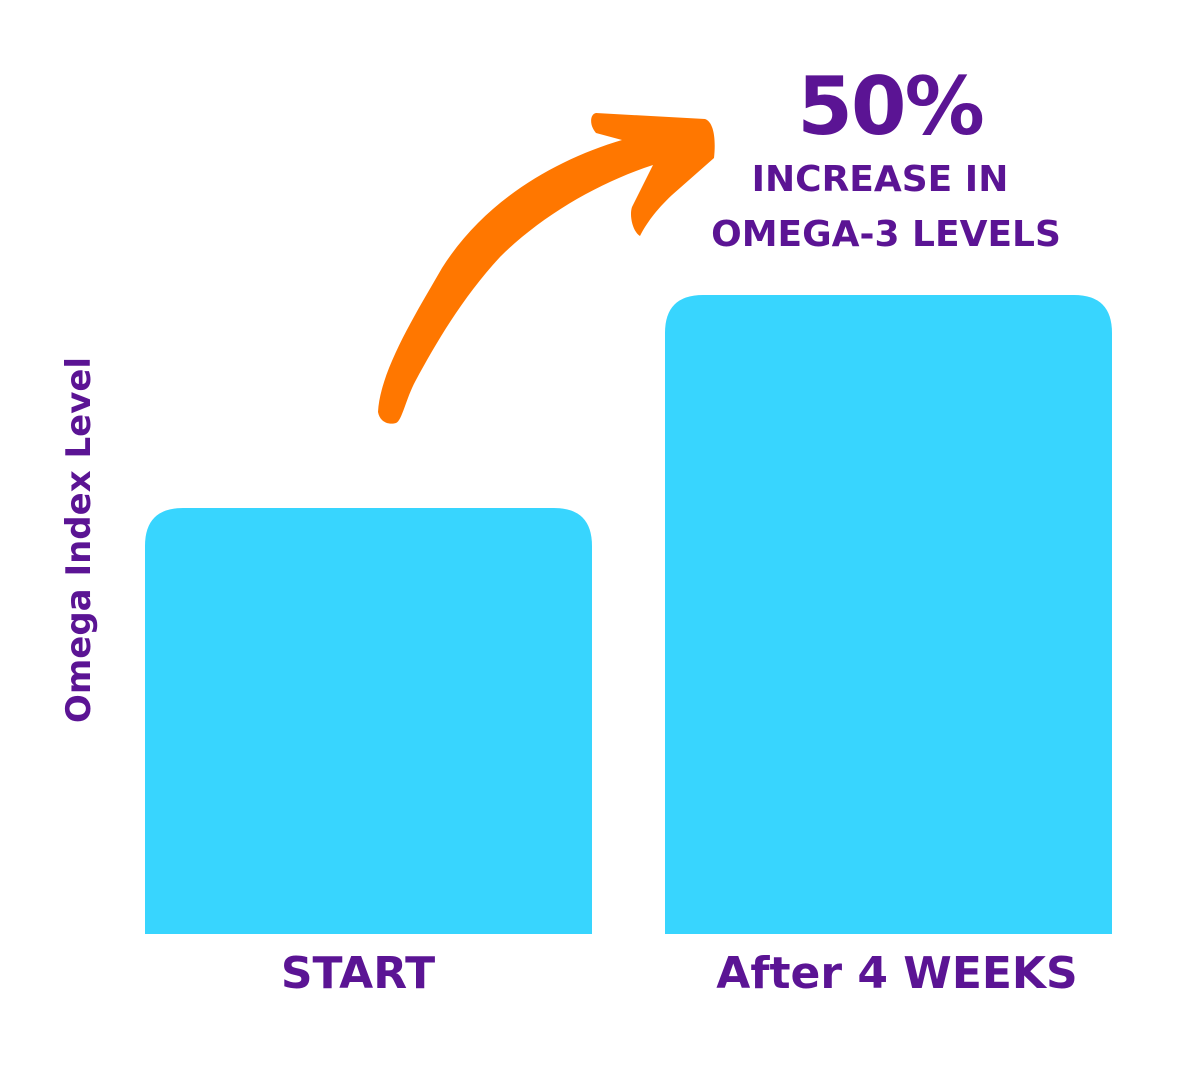 This screenshot has width=1200, height=1080. I want to click on x-tick-label-start: START, so click(358, 973).